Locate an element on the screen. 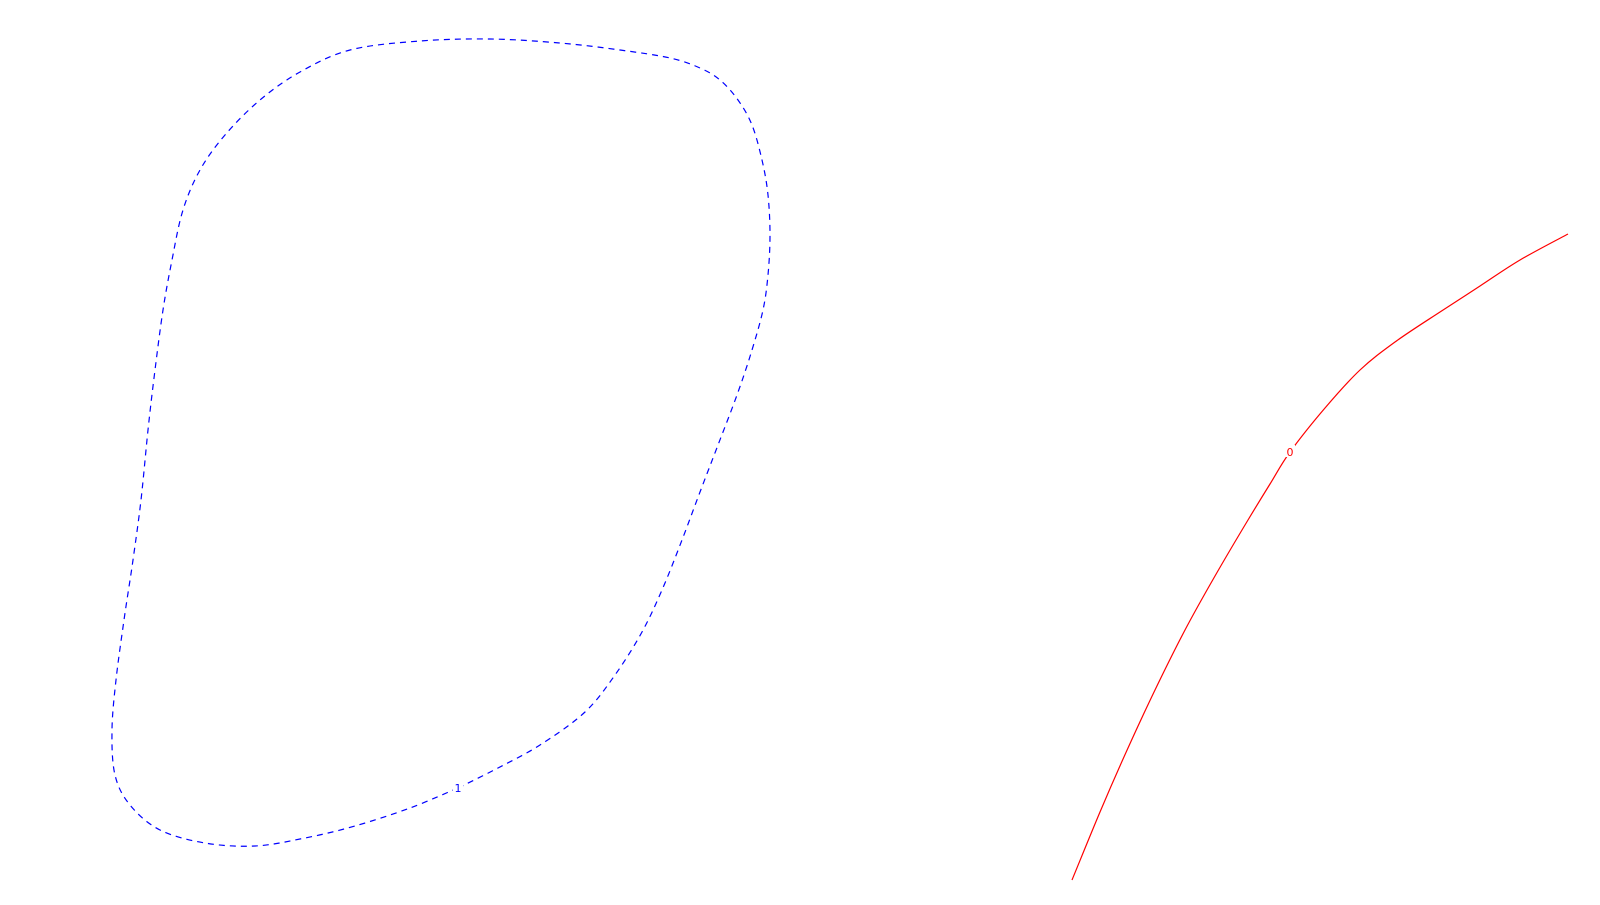  contour-level-0-label: 0 is located at coordinates (1290, 452).